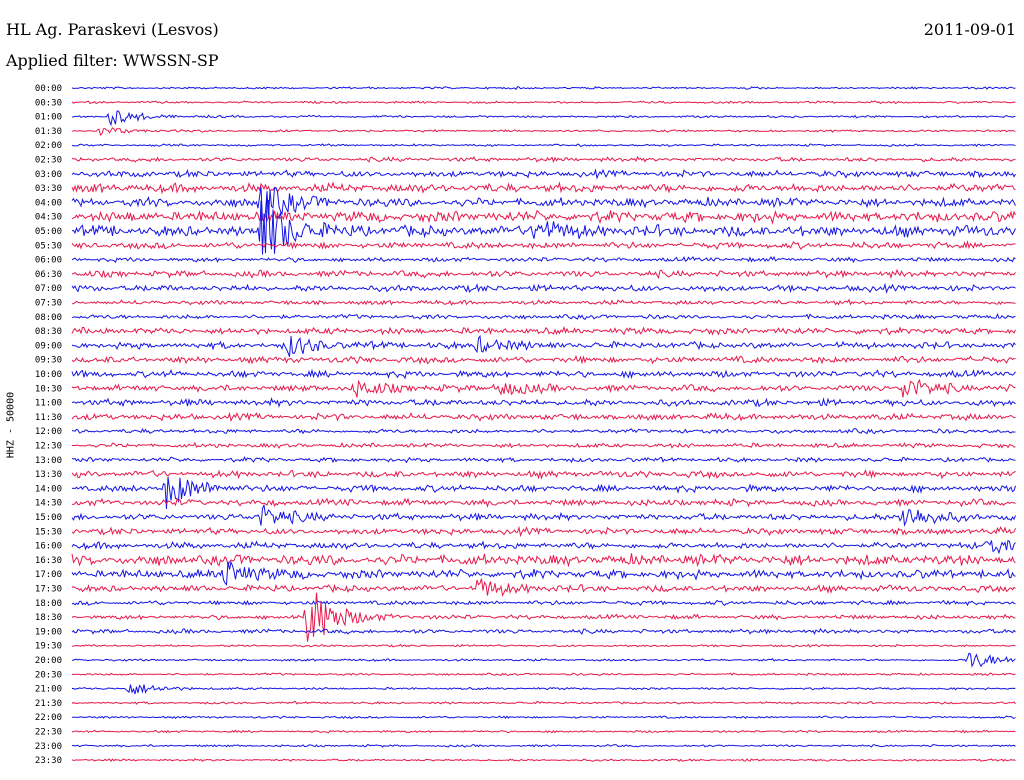  Describe the element at coordinates (48, 504) in the screenshot. I see `time-label: 14:30` at that location.